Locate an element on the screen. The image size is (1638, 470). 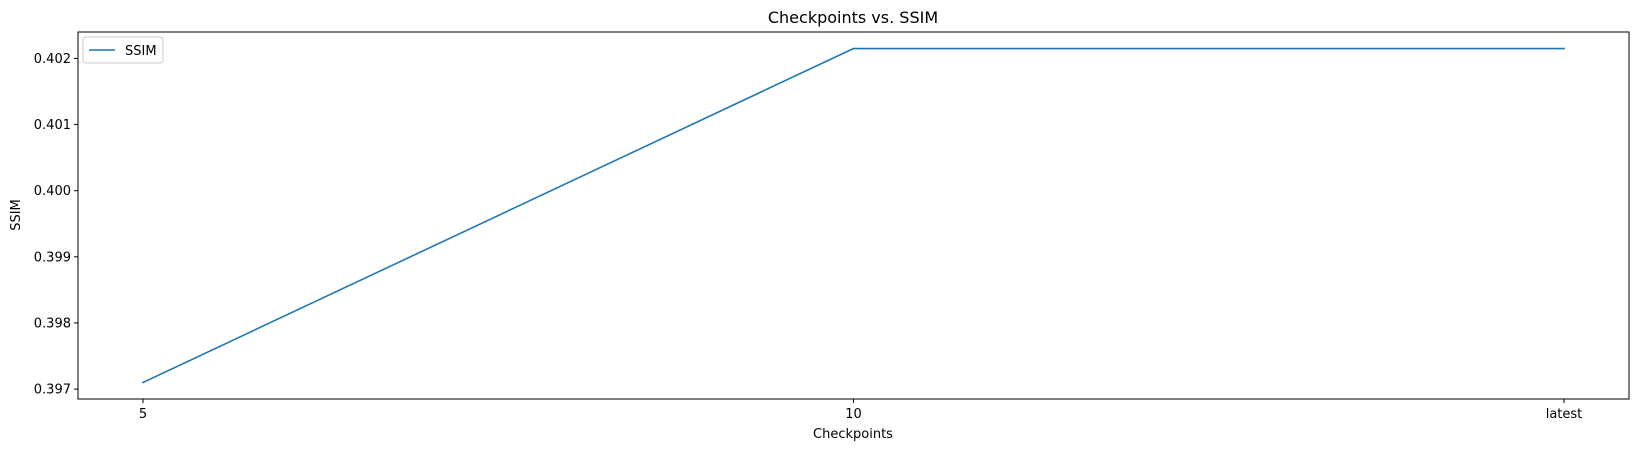
y-tick-label: 0.402 is located at coordinates (52, 59).